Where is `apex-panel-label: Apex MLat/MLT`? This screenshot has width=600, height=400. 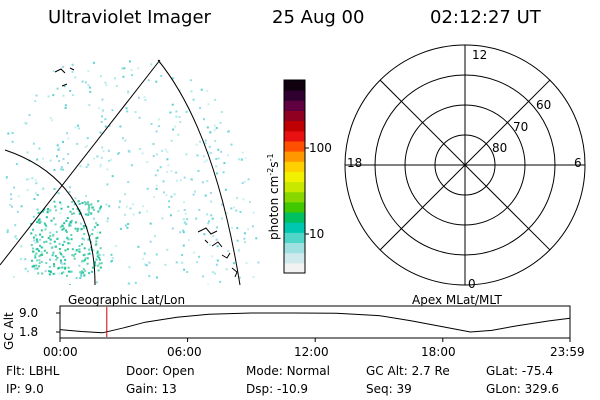
apex-panel-label: Apex MLat/MLT is located at coordinates (457, 300).